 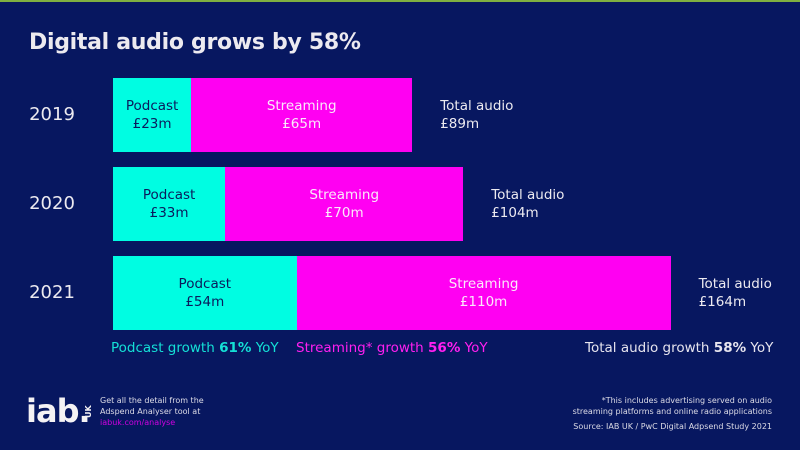 I want to click on streaming-bar: Streaming £65m, so click(x=302, y=115).